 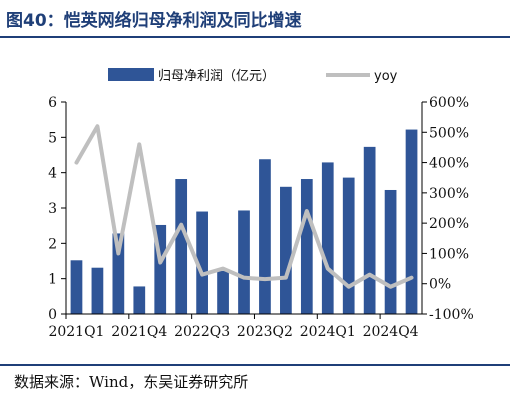 What do you see at coordinates (386, 76) in the screenshot?
I see `legend-line-label: yoy` at bounding box center [386, 76].